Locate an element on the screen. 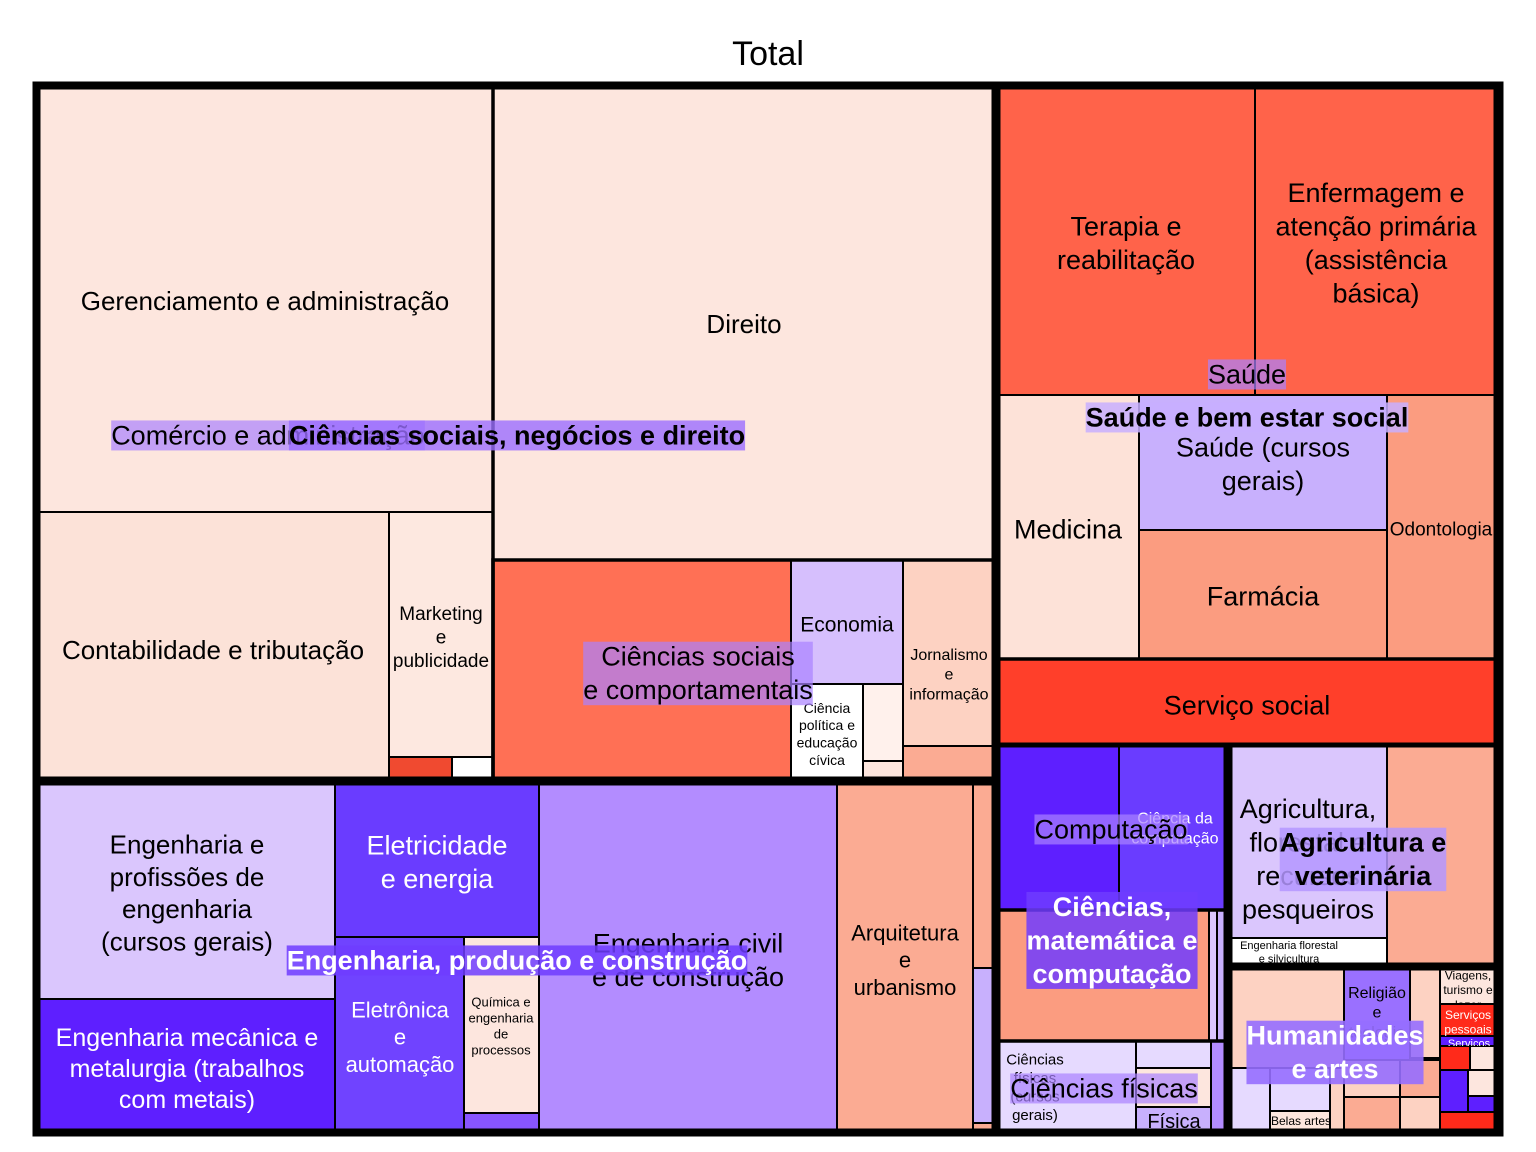 The height and width of the screenshot is (1152, 1536). leaf-label-12: Farmácia is located at coordinates (1264, 596).